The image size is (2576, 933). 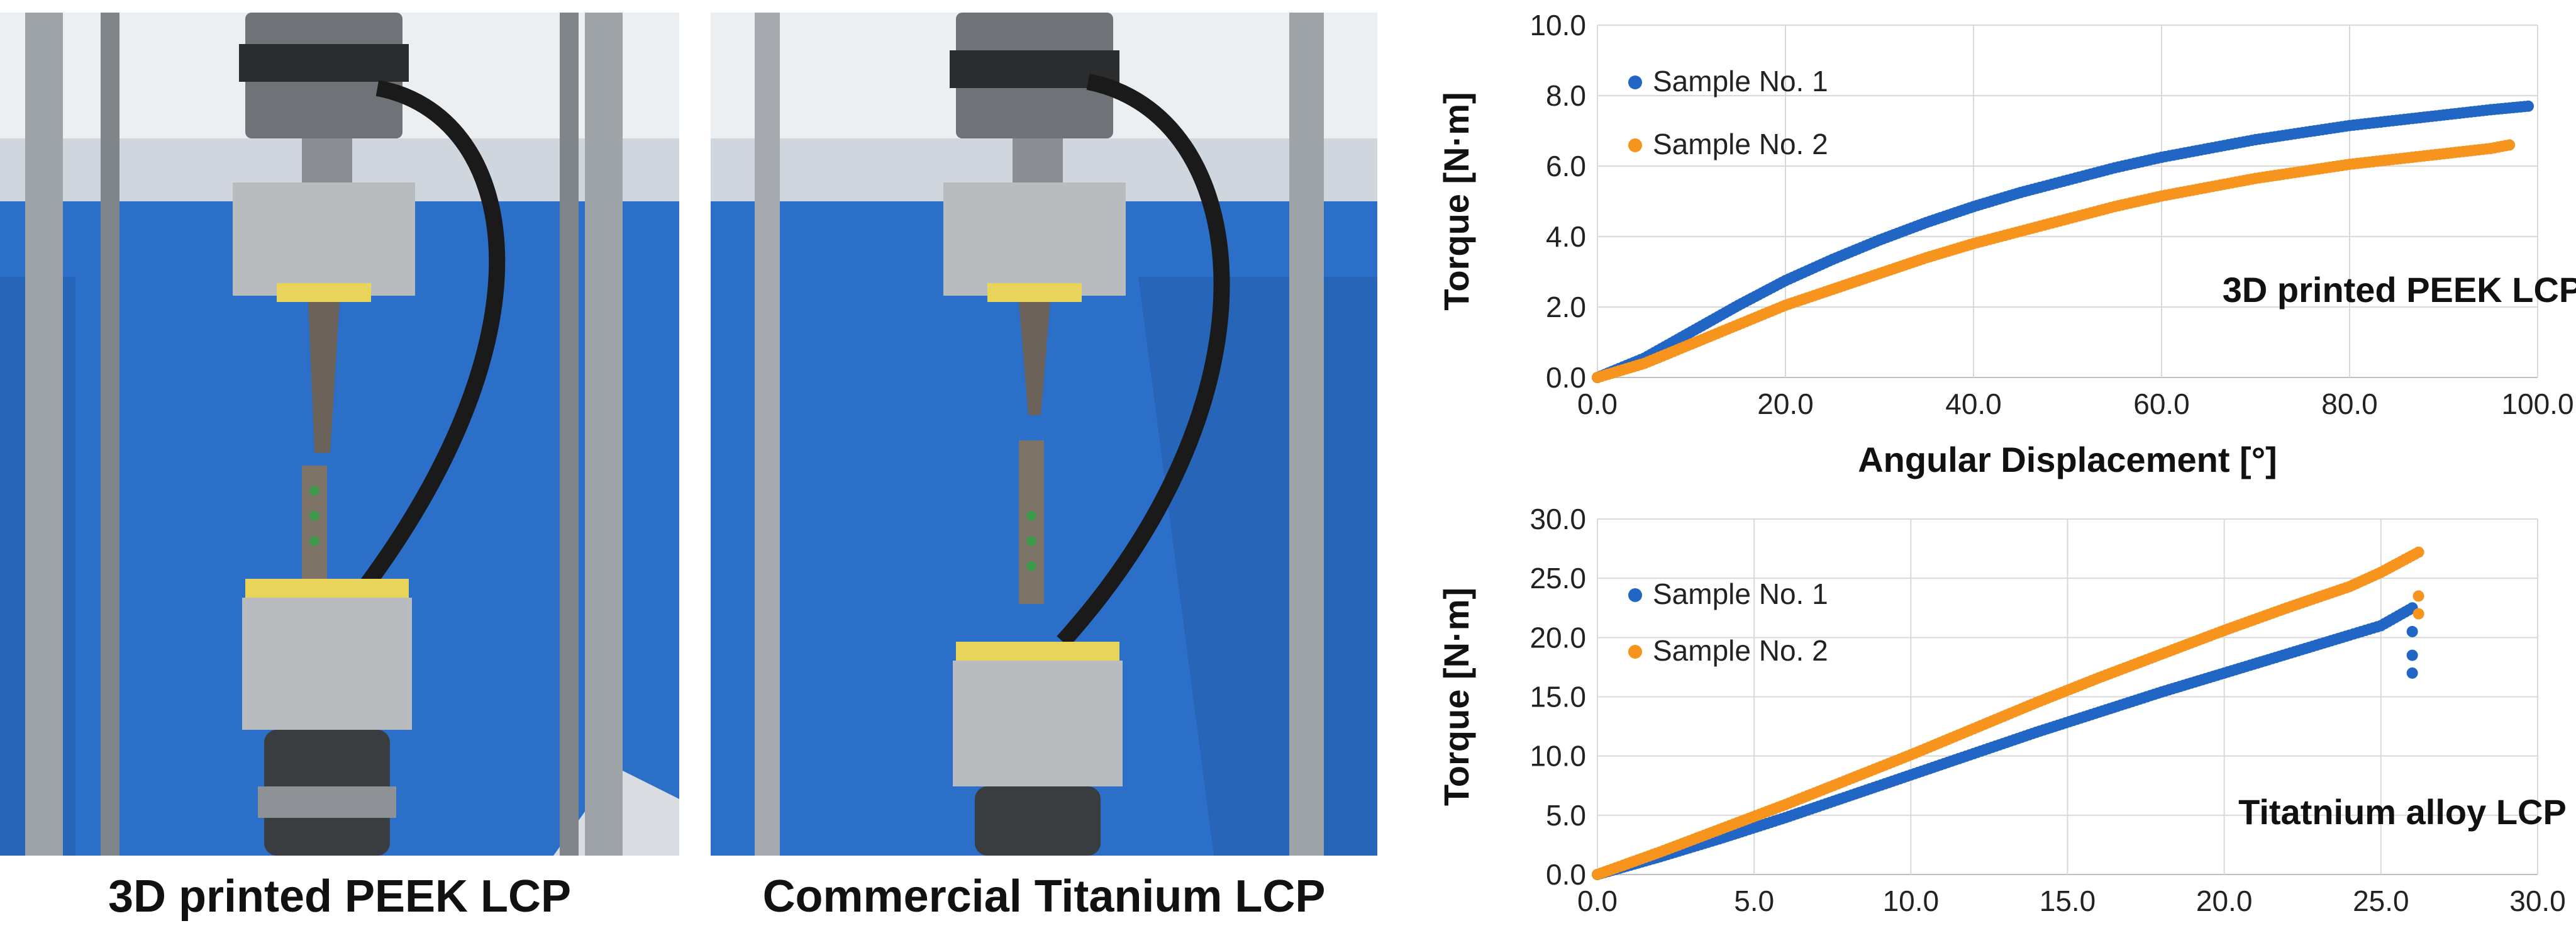 What do you see at coordinates (2537, 901) in the screenshot?
I see `x-tick-label: 30.0` at bounding box center [2537, 901].